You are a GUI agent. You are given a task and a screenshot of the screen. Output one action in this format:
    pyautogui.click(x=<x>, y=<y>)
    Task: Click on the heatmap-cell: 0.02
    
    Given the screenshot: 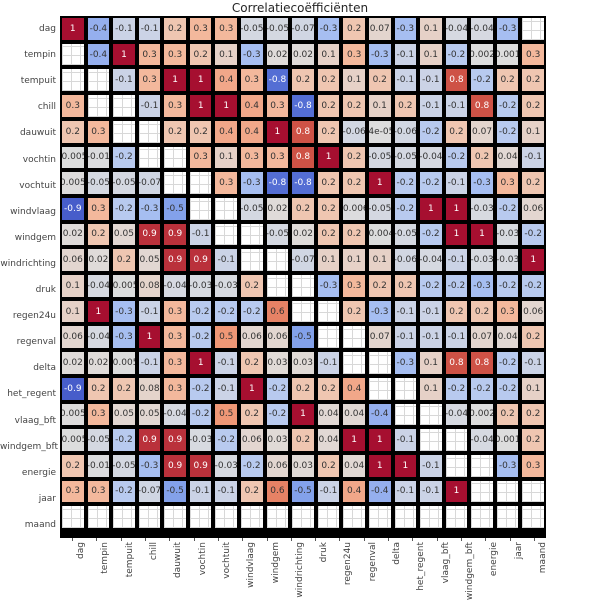 What is the action you would take?
    pyautogui.click(x=73, y=363)
    